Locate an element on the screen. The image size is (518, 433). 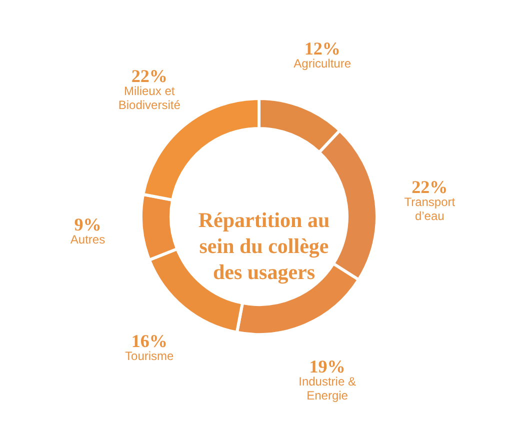
slice-label: Milieux et Biodiversité is located at coordinates (149, 98).